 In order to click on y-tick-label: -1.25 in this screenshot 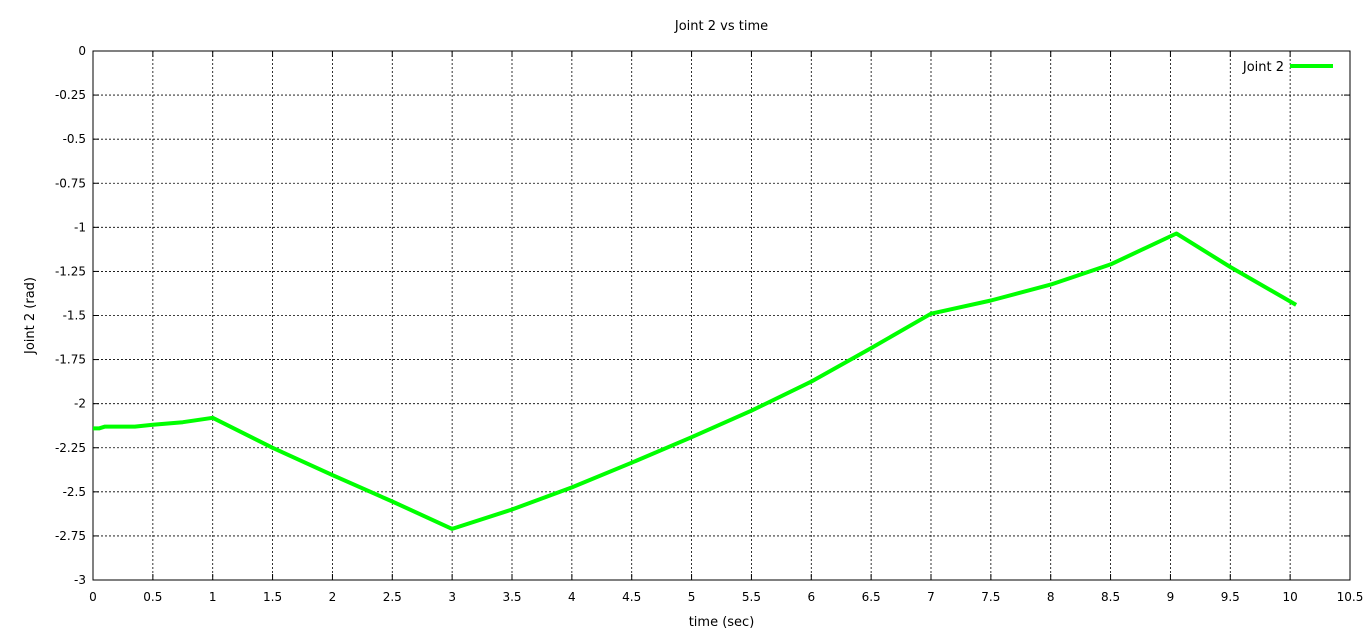, I will do `click(70, 271)`.